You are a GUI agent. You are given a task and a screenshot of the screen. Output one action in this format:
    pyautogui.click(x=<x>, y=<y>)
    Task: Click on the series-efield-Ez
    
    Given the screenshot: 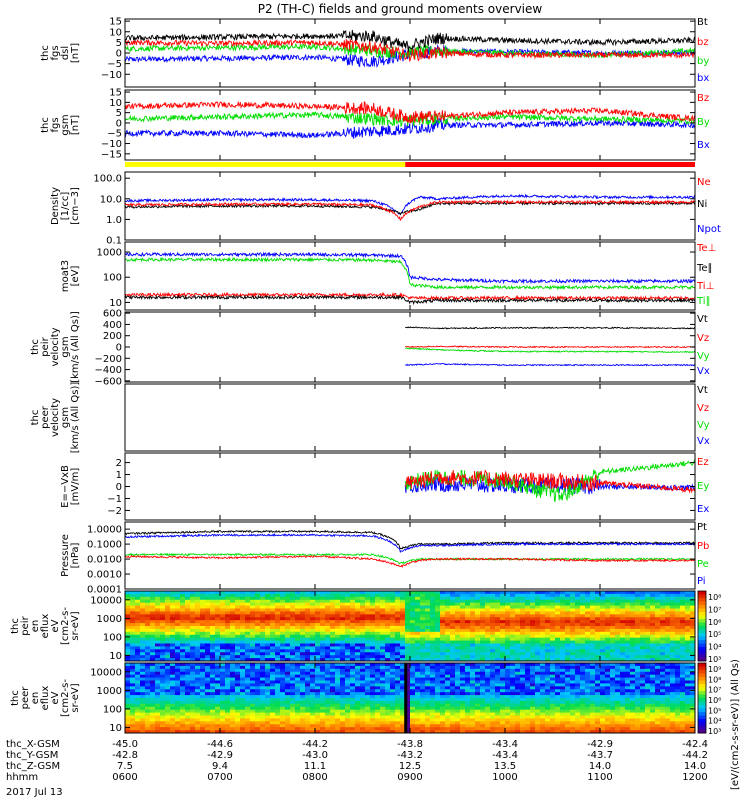 What is the action you would take?
    pyautogui.click(x=549, y=481)
    